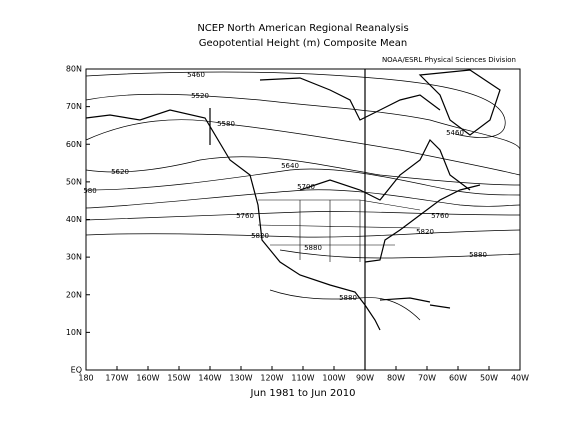 This screenshot has width=565, height=437. What do you see at coordinates (74, 106) in the screenshot?
I see `lat-label: 70N` at bounding box center [74, 106].